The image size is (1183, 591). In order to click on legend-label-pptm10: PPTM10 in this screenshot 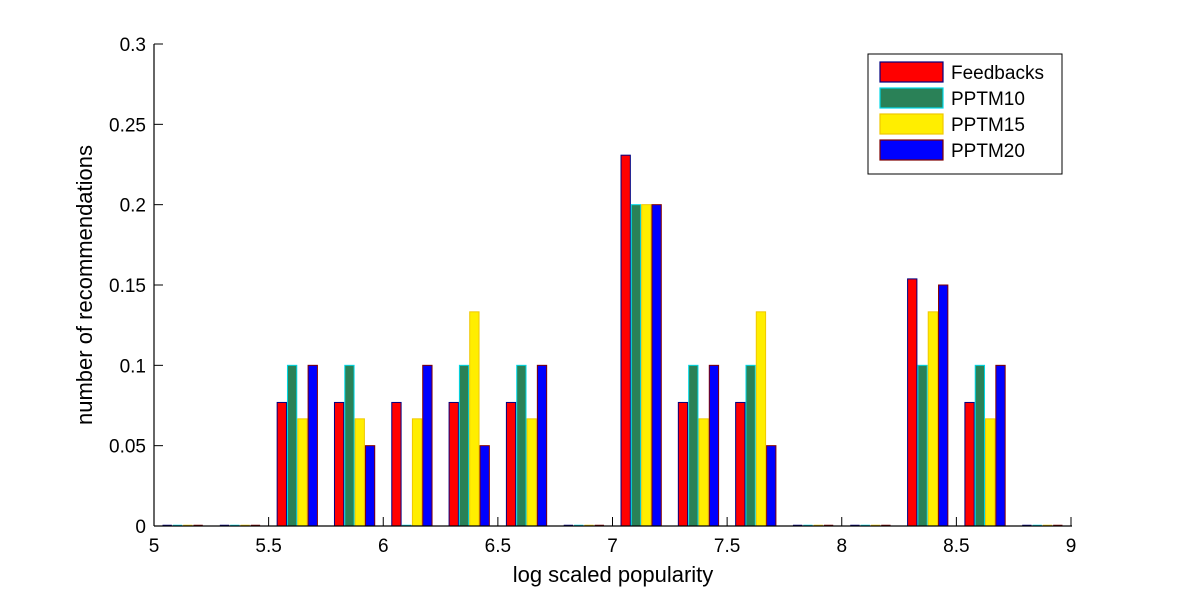, I will do `click(988, 99)`.